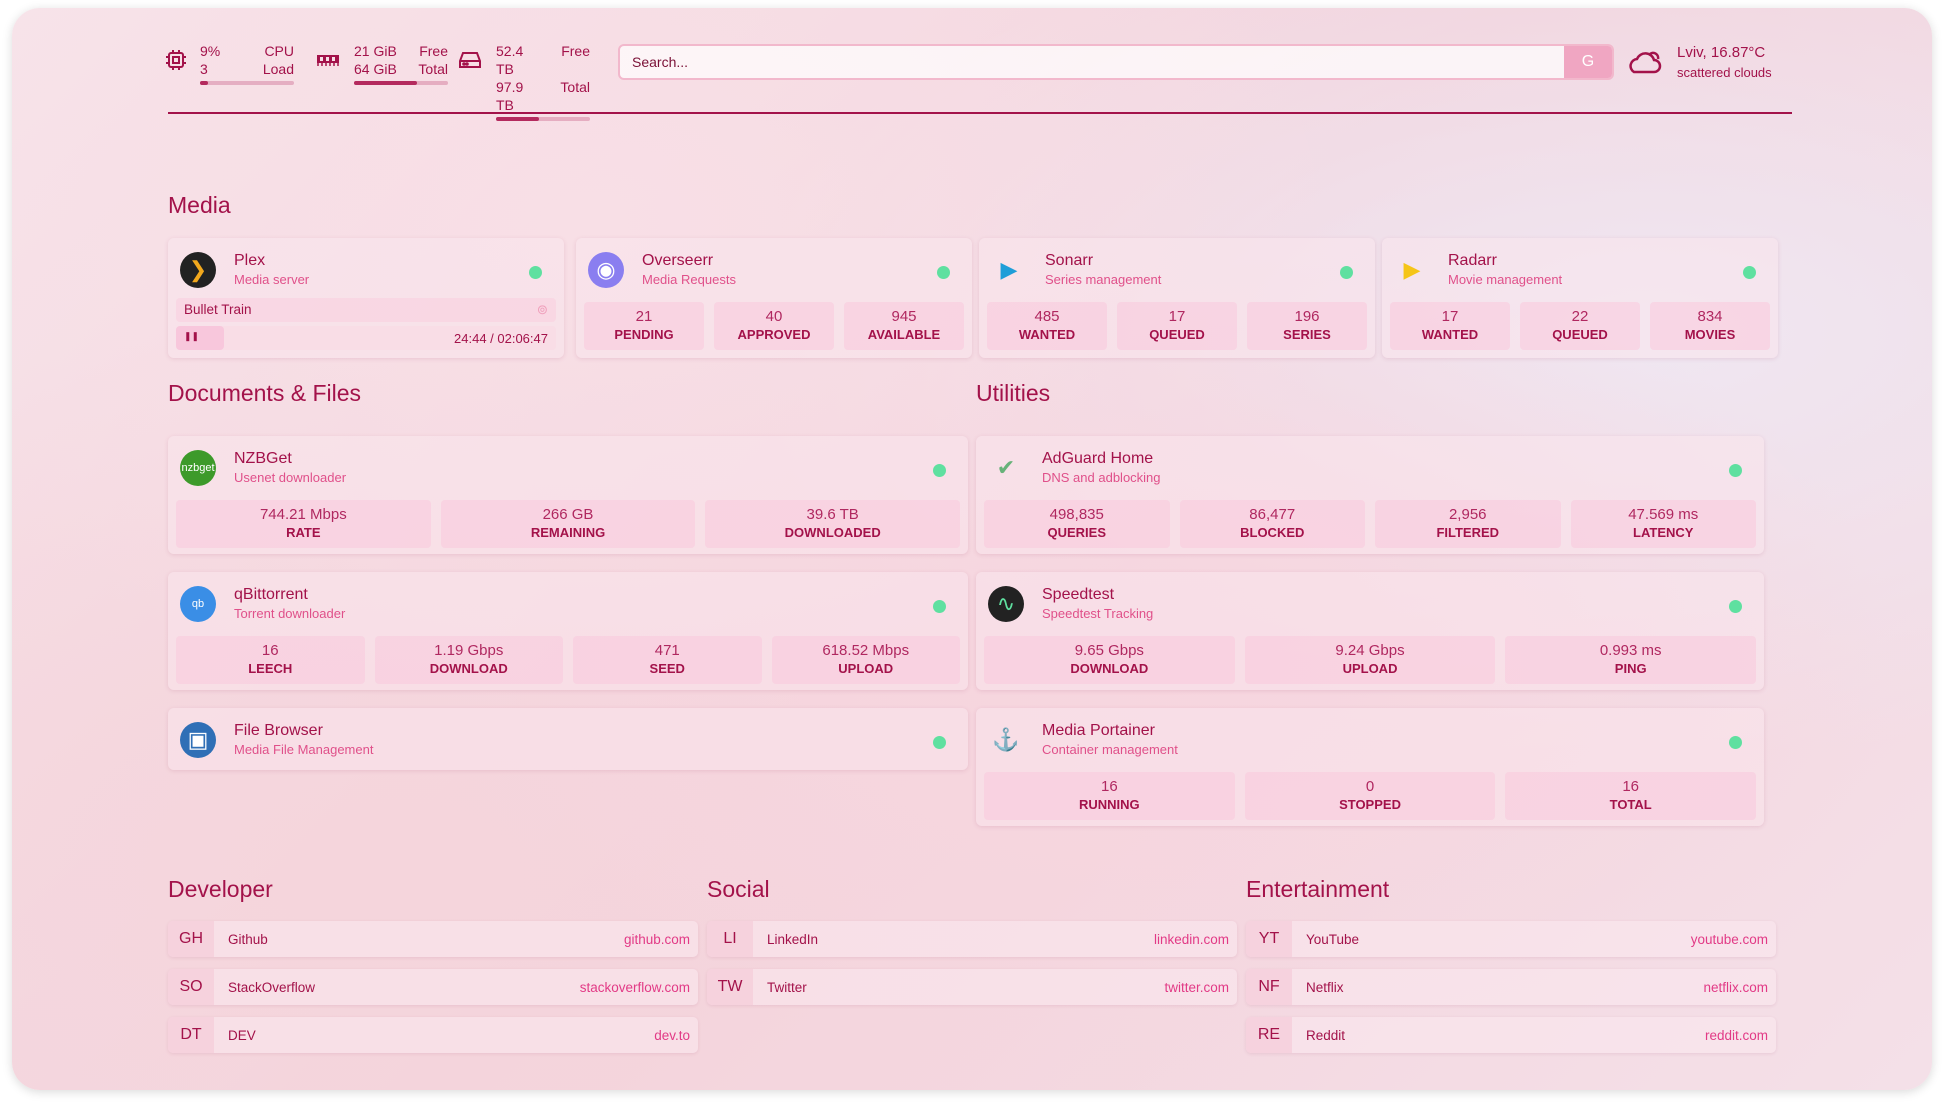 The width and height of the screenshot is (1944, 1104). I want to click on section-developer: Developer, so click(220, 889).